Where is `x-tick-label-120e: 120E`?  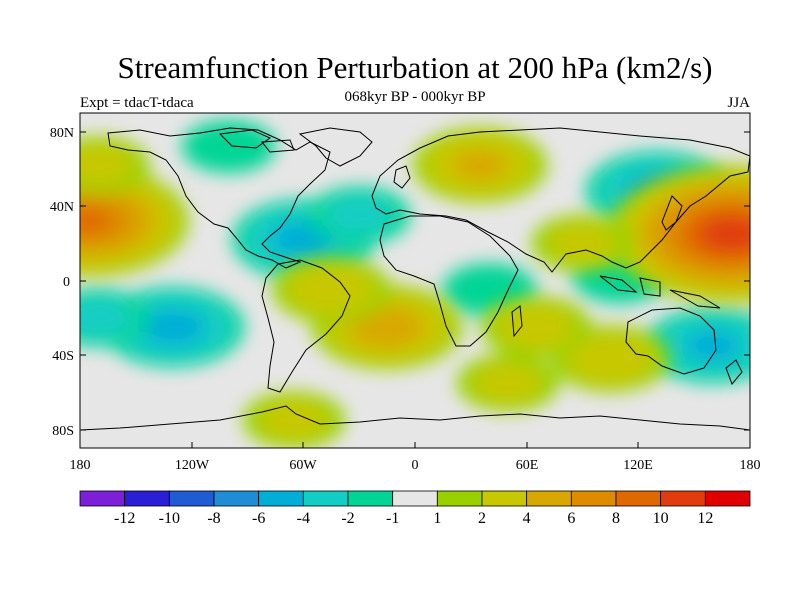 x-tick-label-120e: 120E is located at coordinates (638, 465).